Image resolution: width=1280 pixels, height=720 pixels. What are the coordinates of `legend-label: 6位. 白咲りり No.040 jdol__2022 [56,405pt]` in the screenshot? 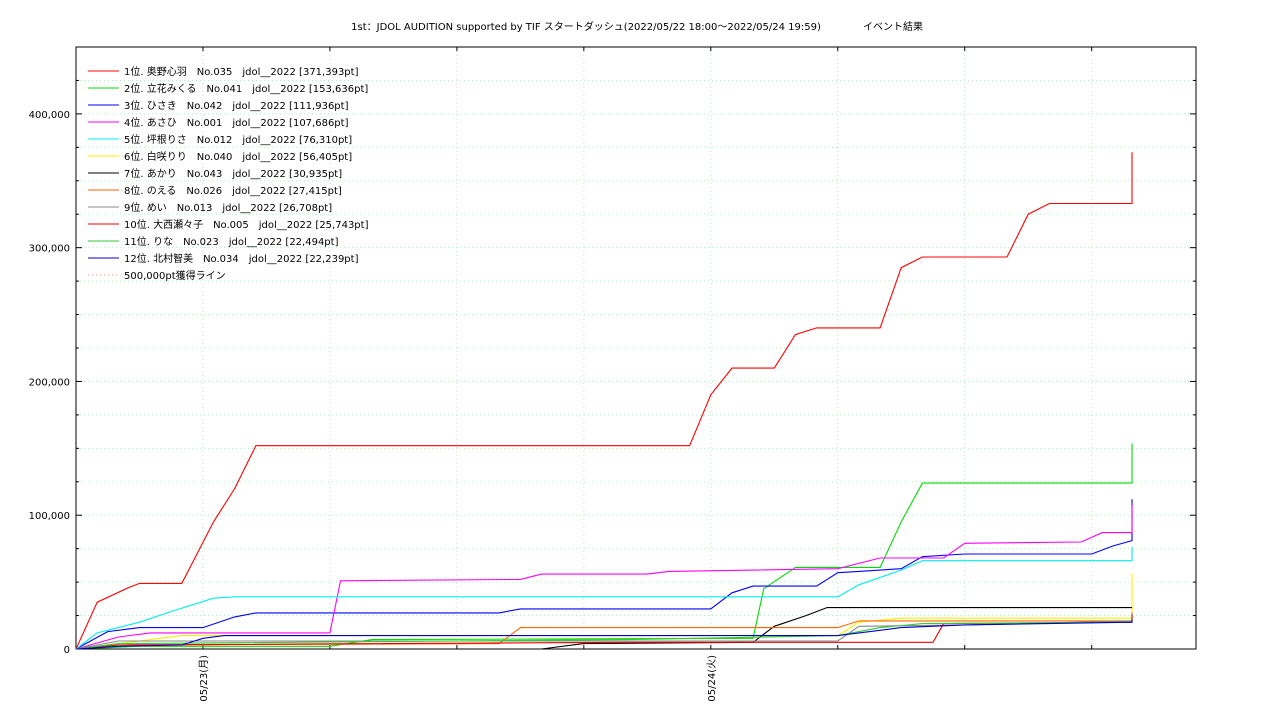 It's located at (238, 156).